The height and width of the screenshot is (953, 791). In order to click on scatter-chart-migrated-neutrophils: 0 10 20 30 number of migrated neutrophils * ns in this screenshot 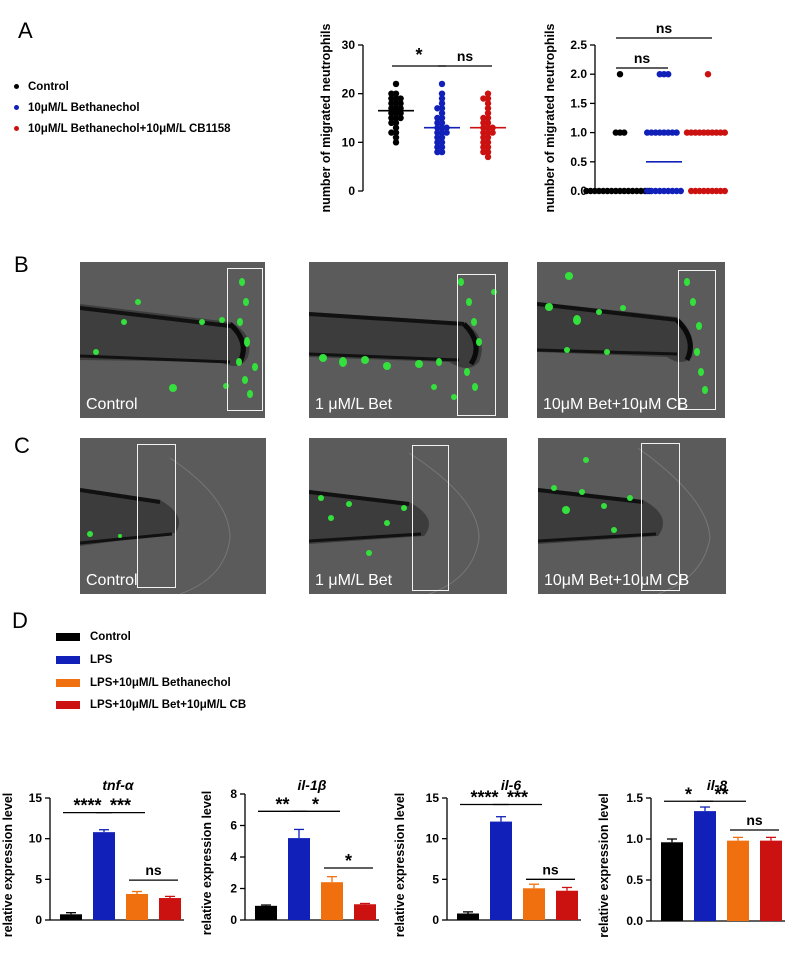, I will do `click(412, 118)`.